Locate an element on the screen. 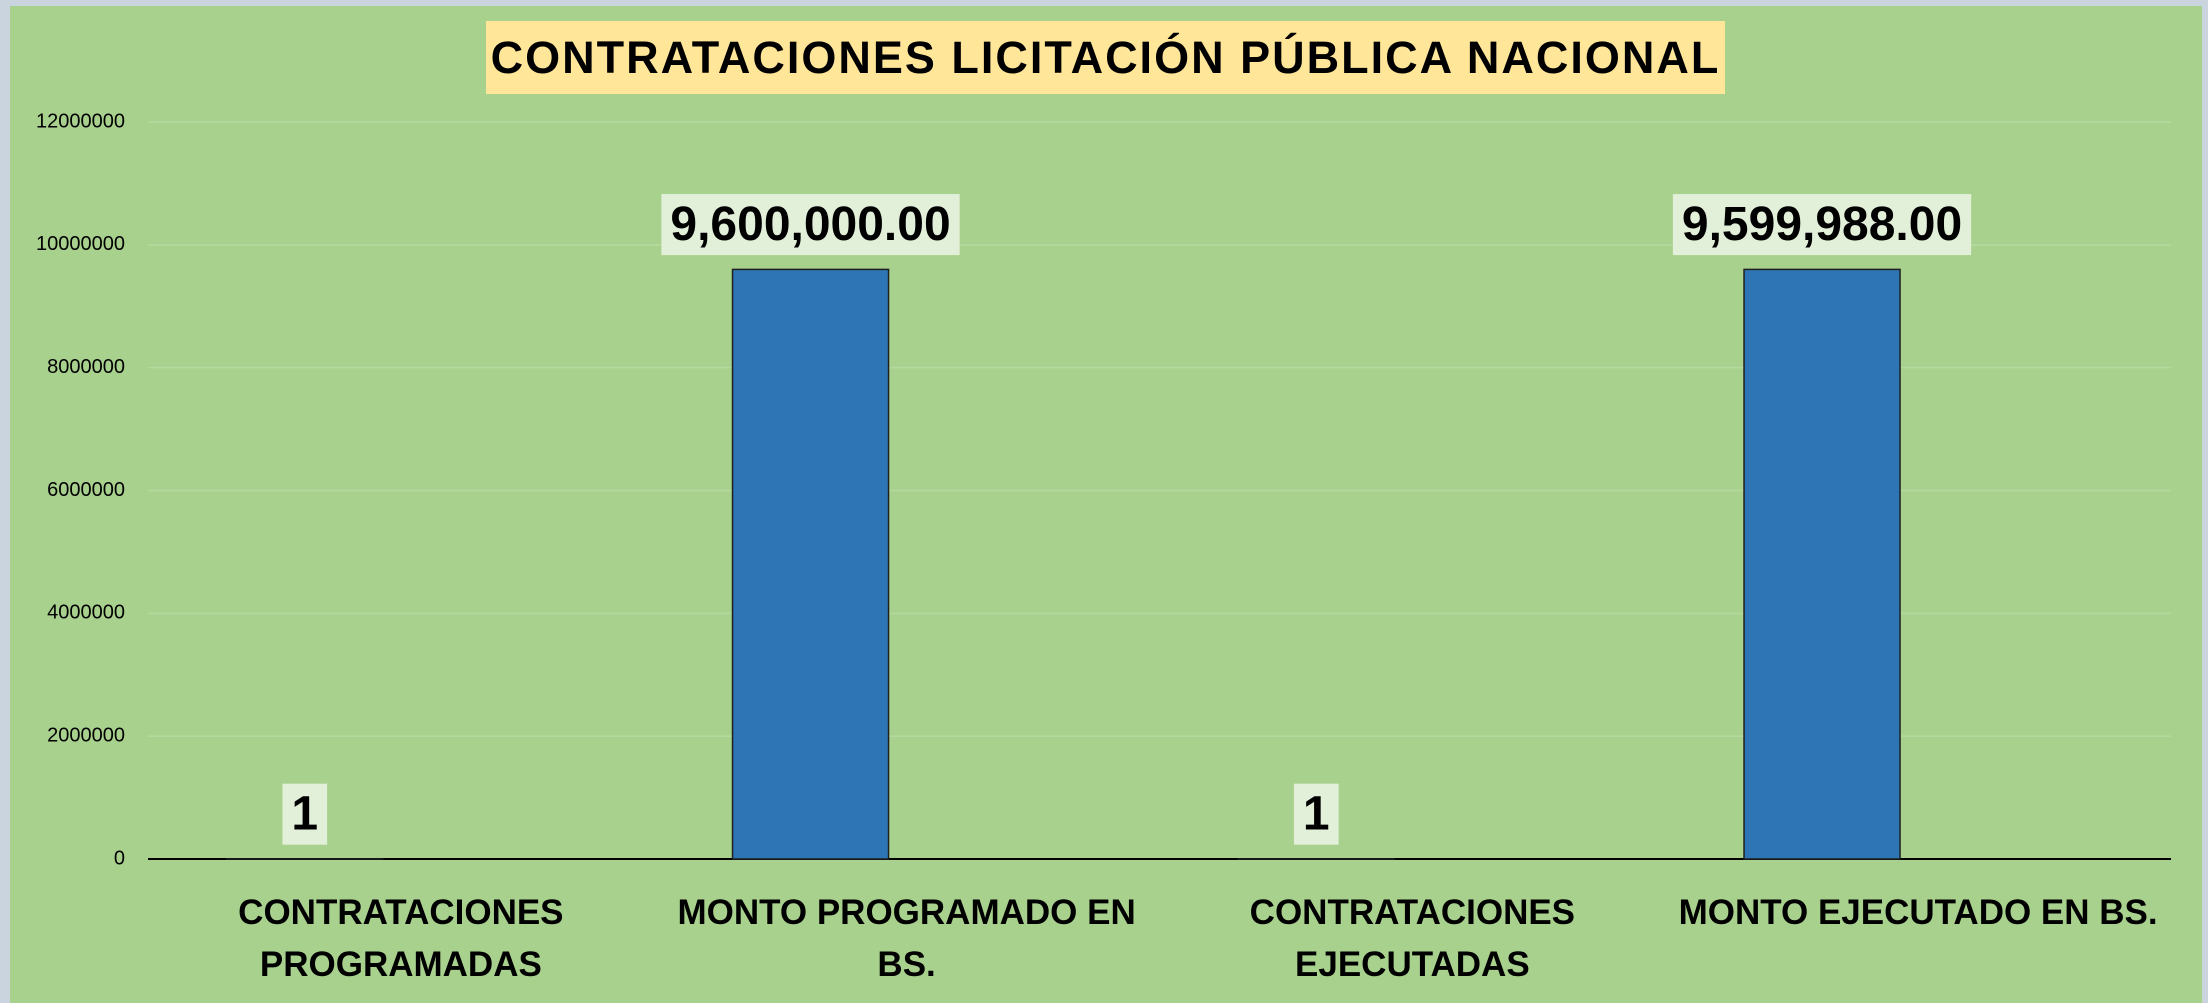 This screenshot has width=2208, height=1003. y-tick-label: 10000000 is located at coordinates (80, 244).